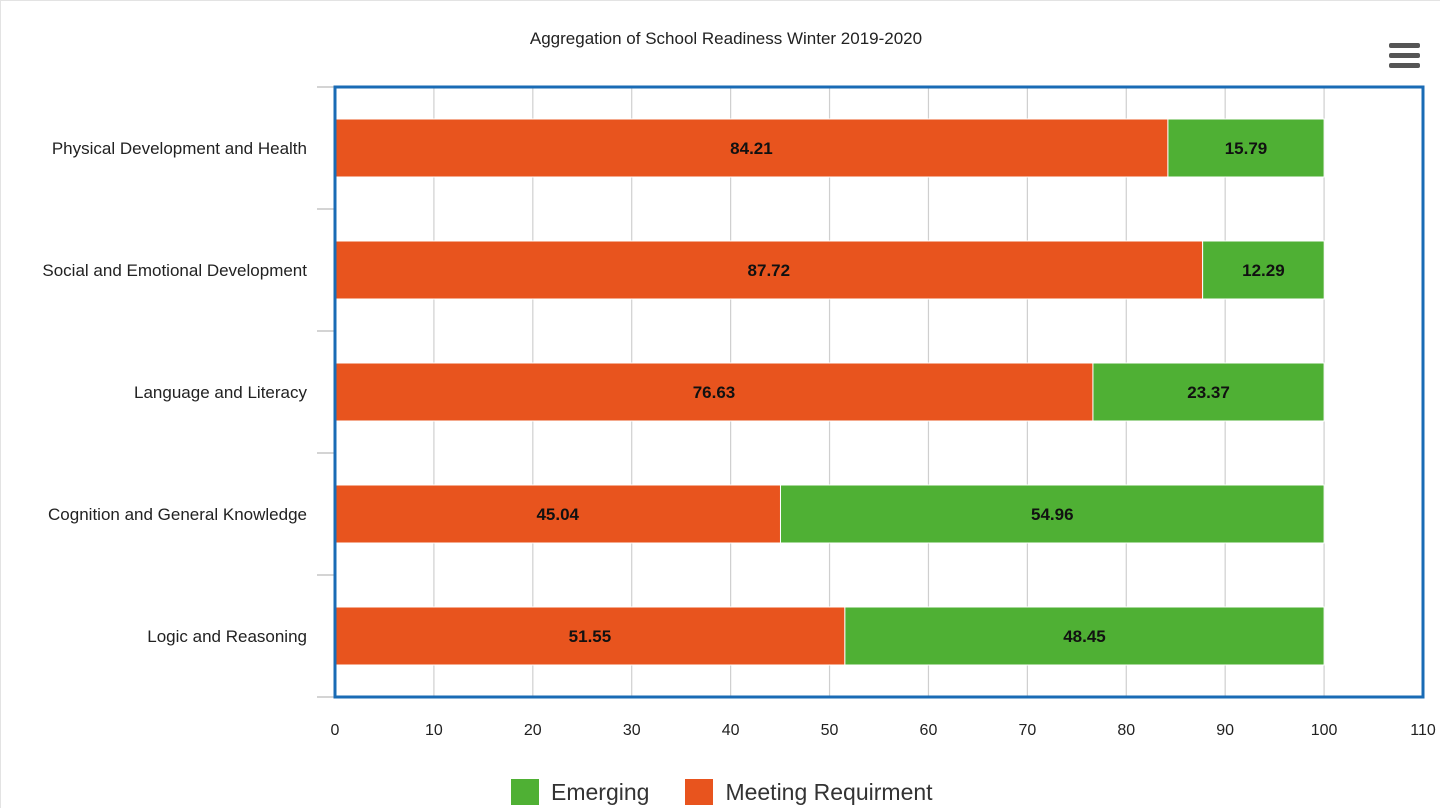 The height and width of the screenshot is (809, 1440). Describe the element at coordinates (1324, 730) in the screenshot. I see `x-tick-label: 100` at that location.